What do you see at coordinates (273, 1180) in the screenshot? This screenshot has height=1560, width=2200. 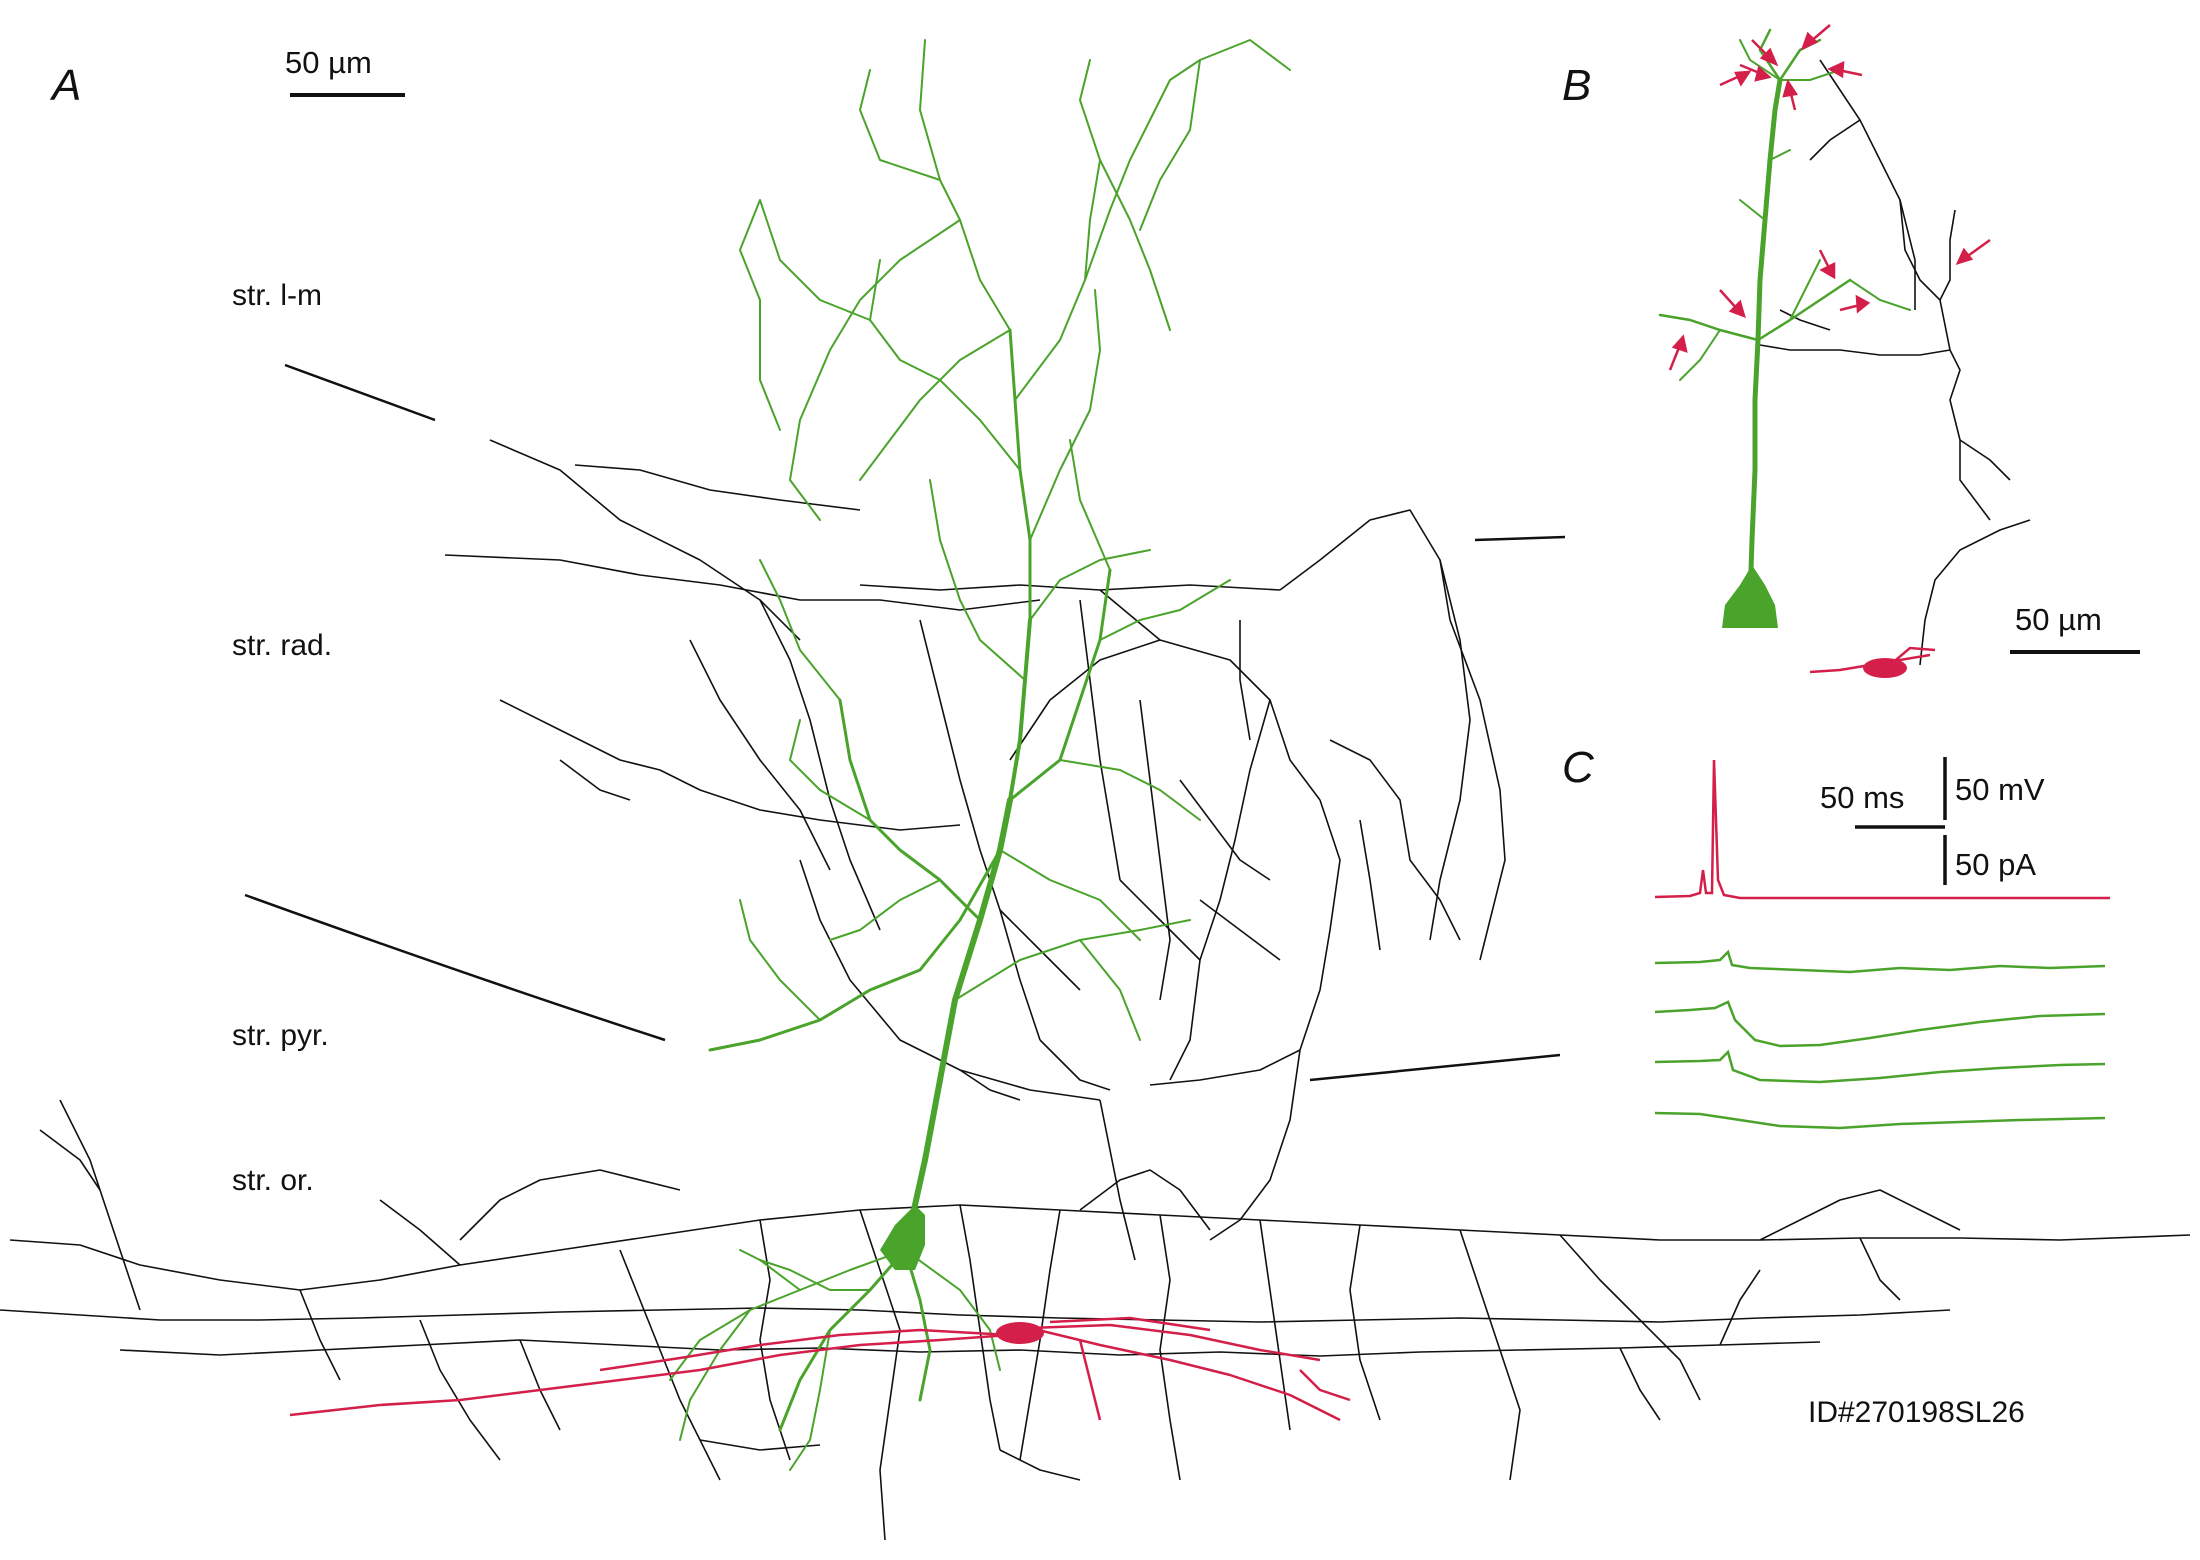 I see `layer-label-or: str. or.` at bounding box center [273, 1180].